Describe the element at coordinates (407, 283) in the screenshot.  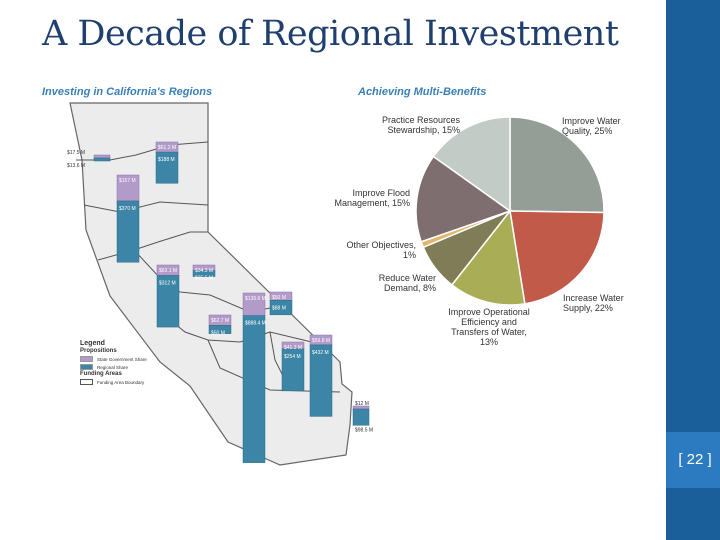
I see `label-water-demand-text: Reduce Water Demand, 8%` at that location.